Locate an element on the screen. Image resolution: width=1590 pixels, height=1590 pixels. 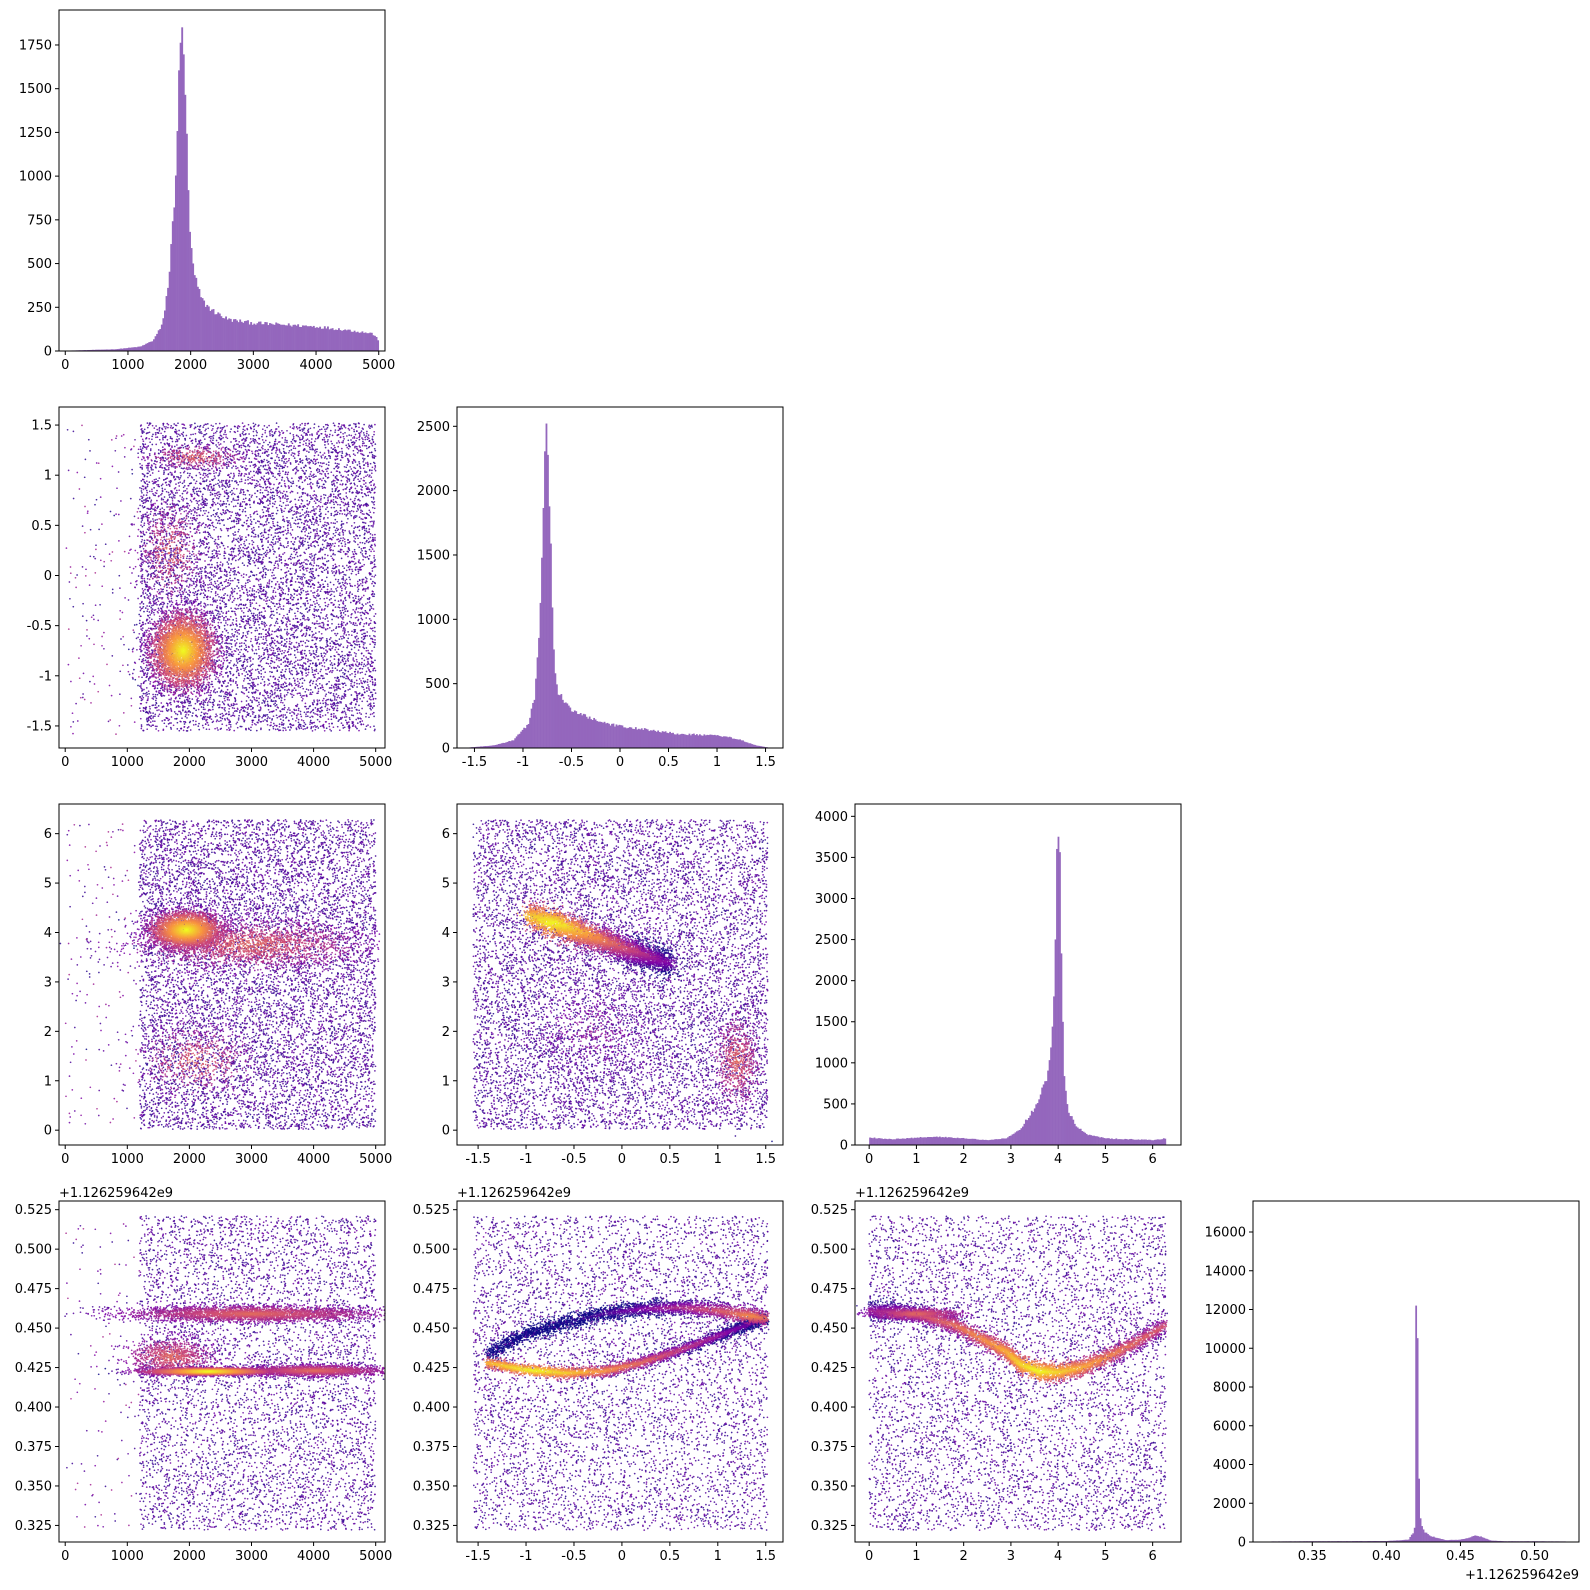
y-tick-label: 500 is located at coordinates (39, 264).